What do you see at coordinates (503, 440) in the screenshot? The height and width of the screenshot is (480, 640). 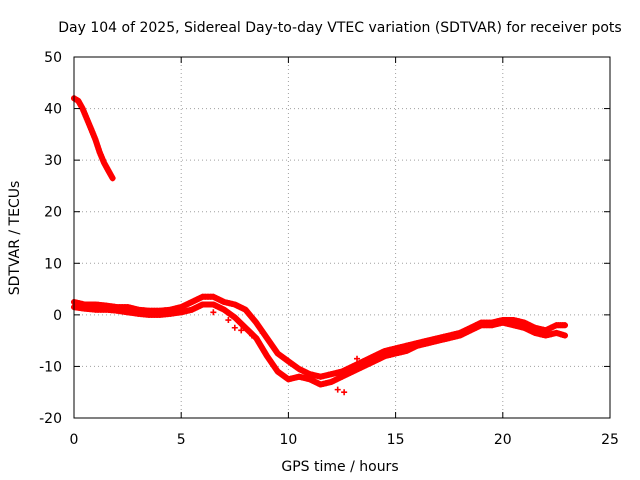 I see `x-tick-label: 20` at bounding box center [503, 440].